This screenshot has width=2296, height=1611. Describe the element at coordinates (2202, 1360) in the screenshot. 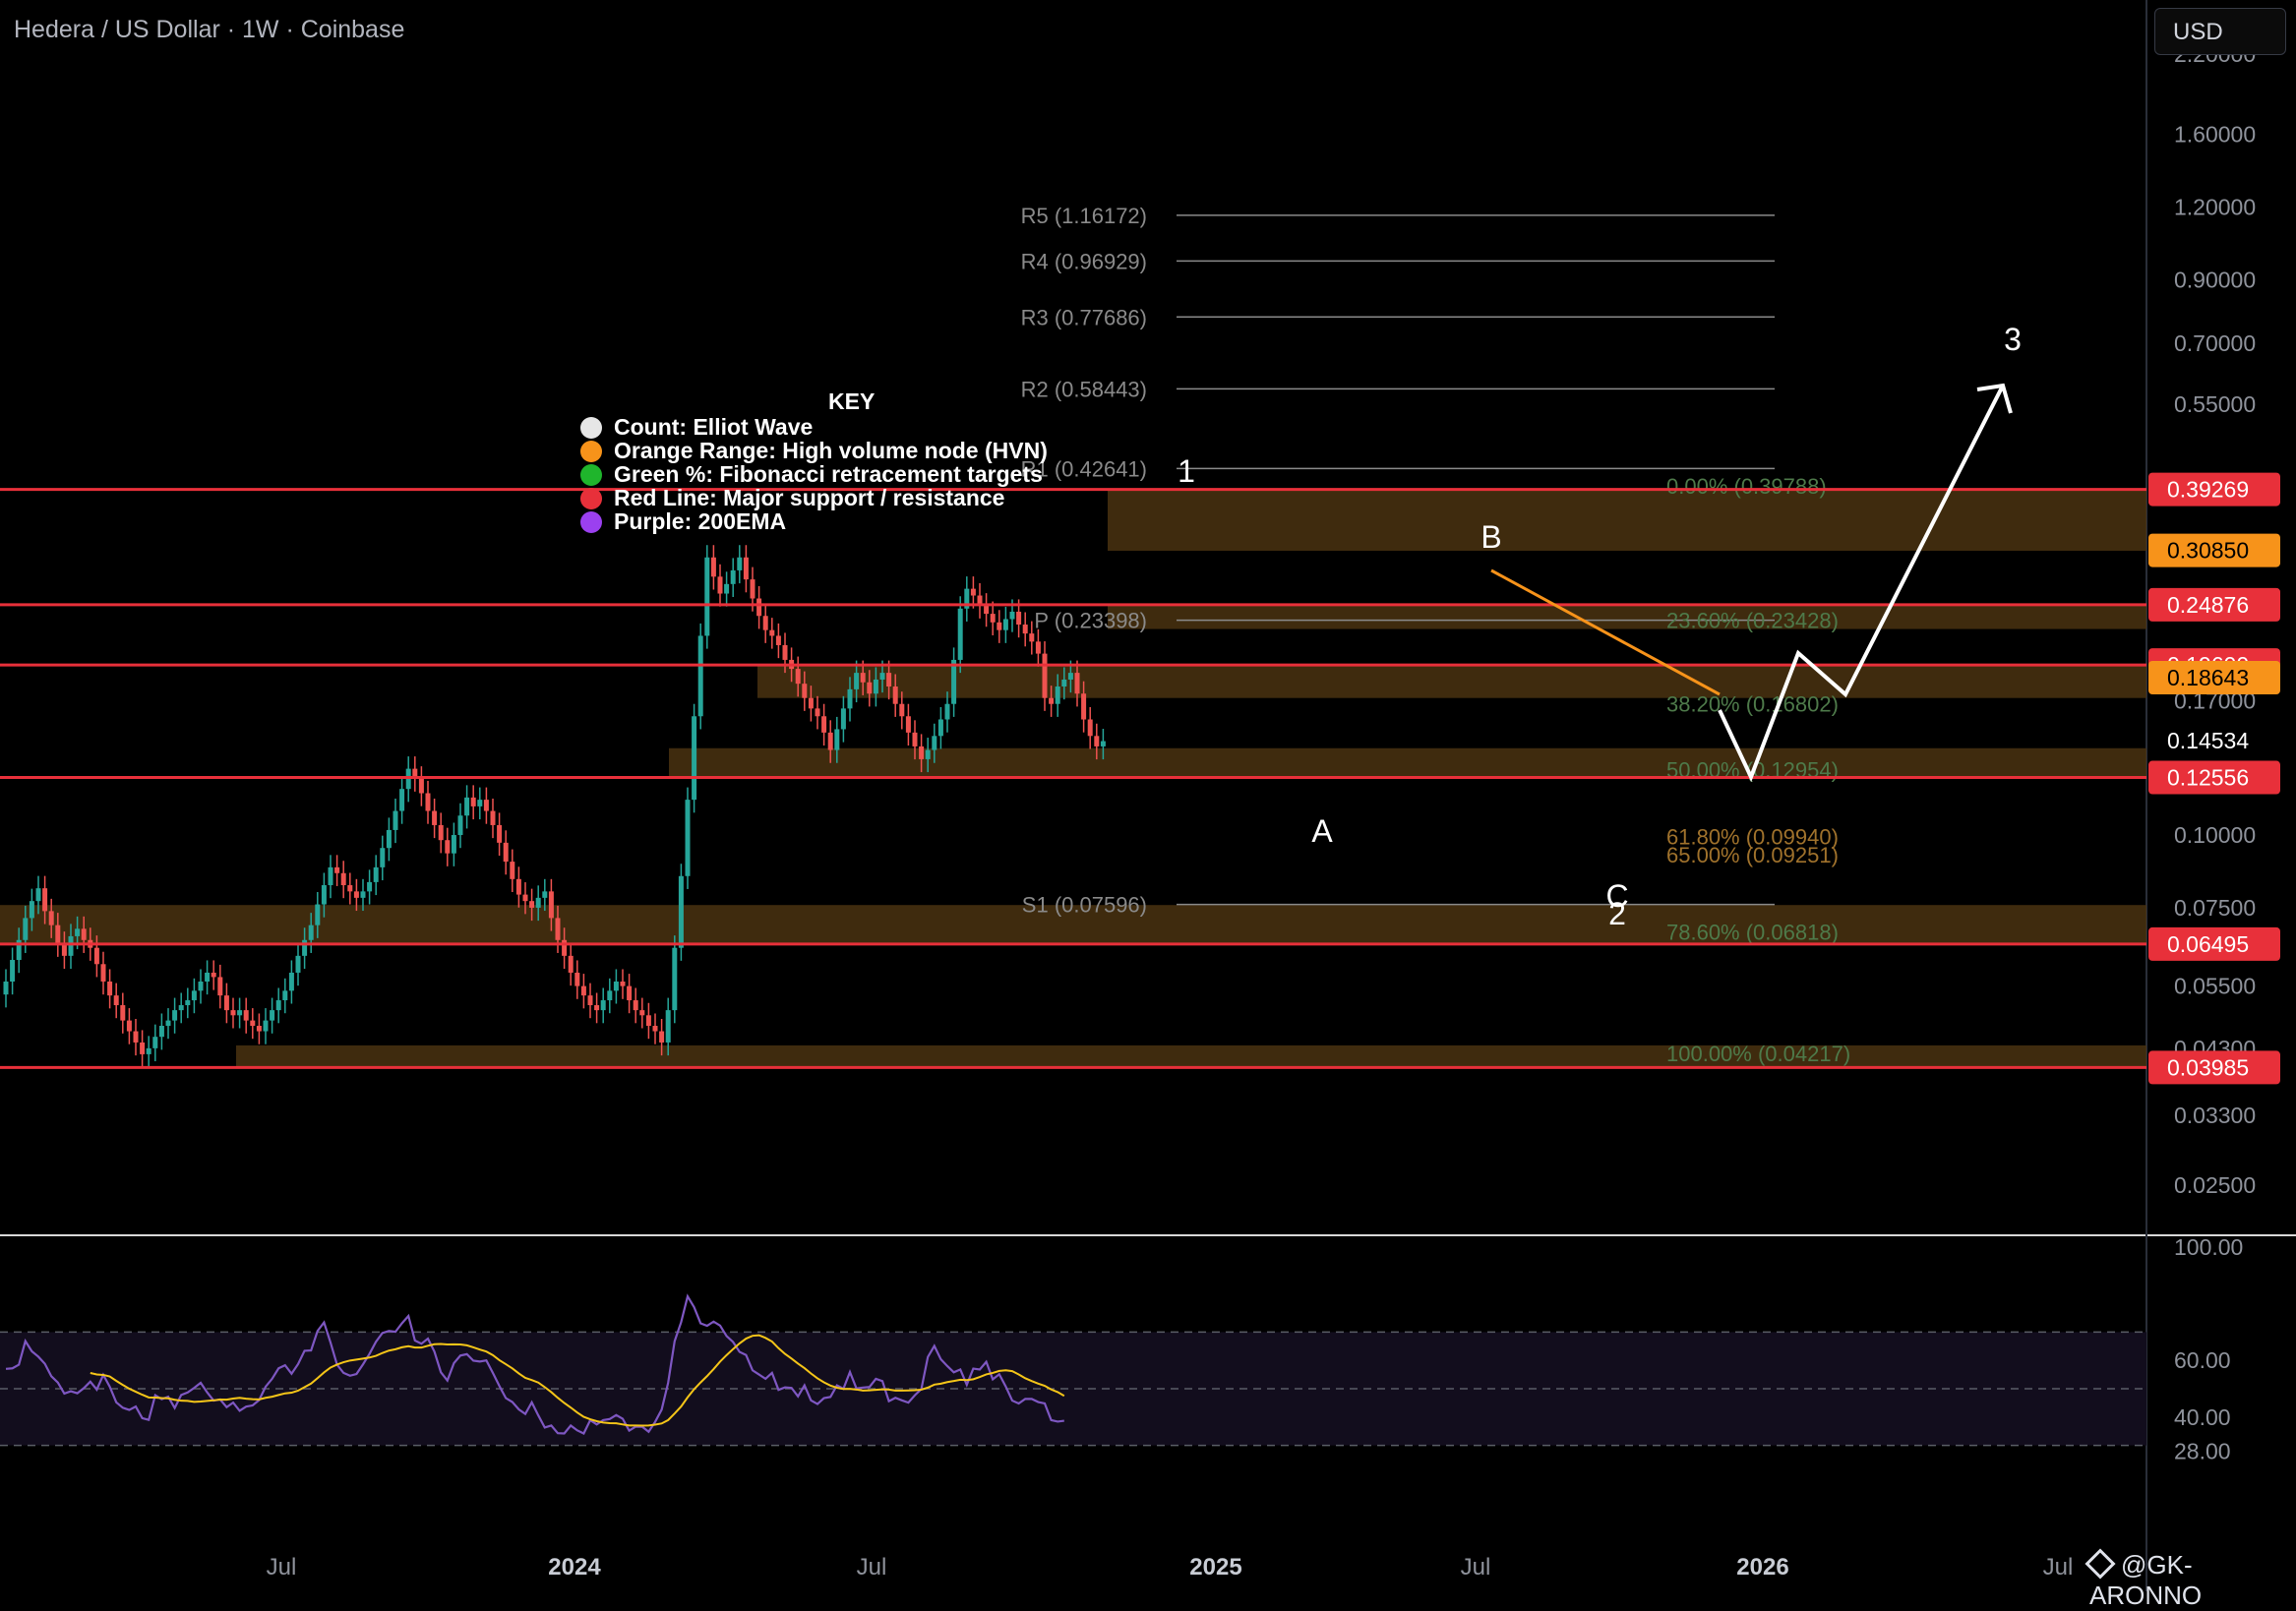

I see `rsi-tick-label: 60.00` at that location.